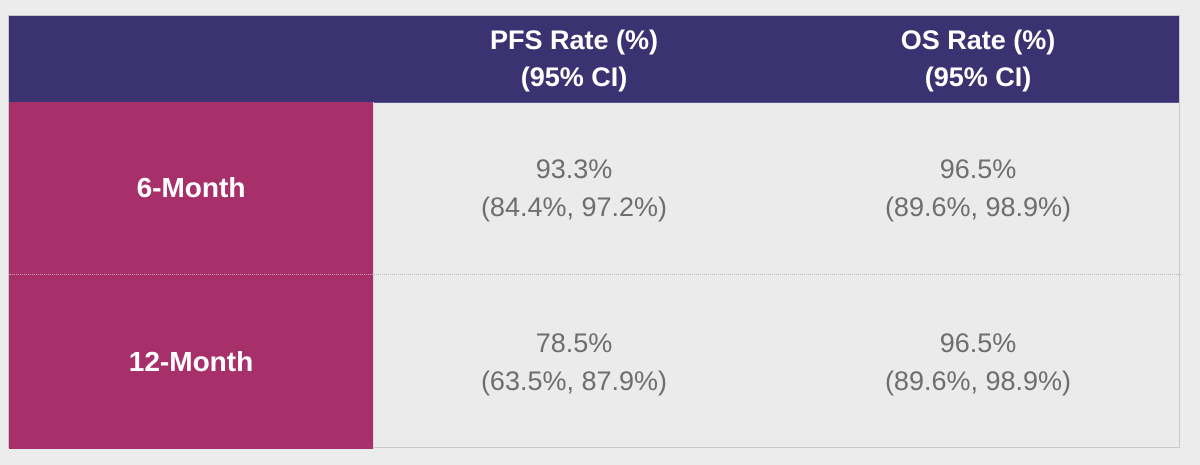 This screenshot has width=1200, height=465. Describe the element at coordinates (978, 362) in the screenshot. I see `cell-12-month-os: 96.5% (89.6%, 98.9%)` at that location.